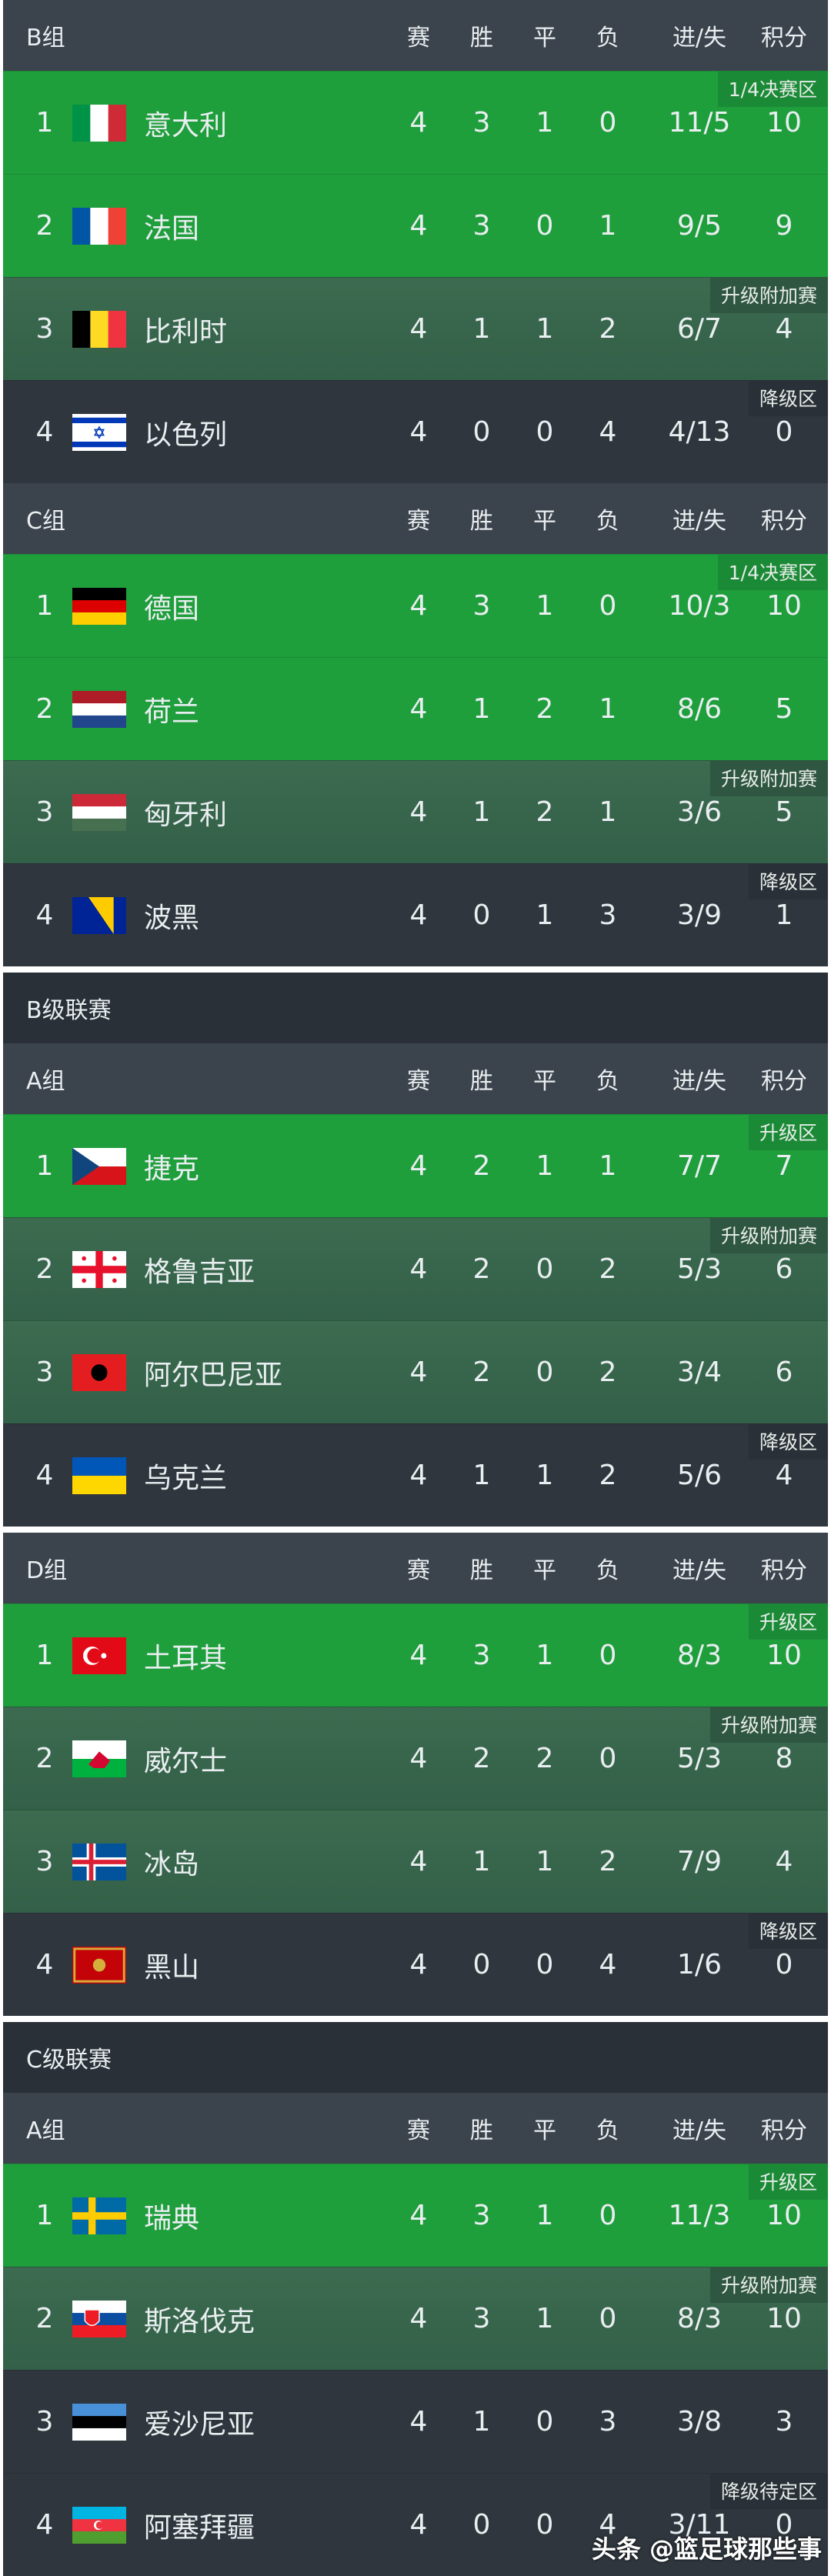 This screenshot has width=831, height=2576. I want to click on standings-row: 3 爱沙尼亚 4 1 0 3 3/8 3, so click(415, 2421).